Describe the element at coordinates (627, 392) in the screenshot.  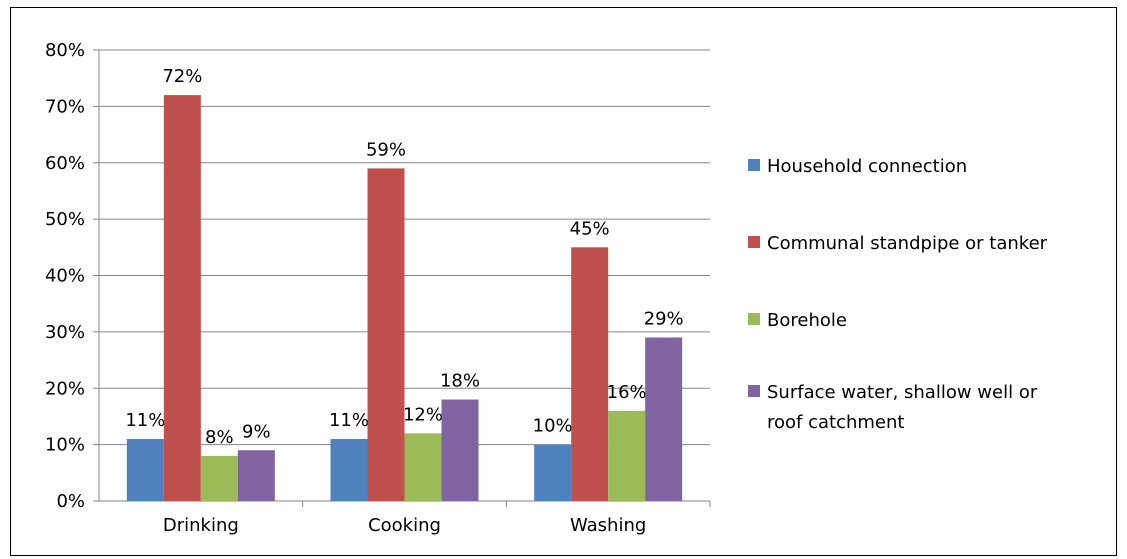
I see `data-label: 16%` at that location.